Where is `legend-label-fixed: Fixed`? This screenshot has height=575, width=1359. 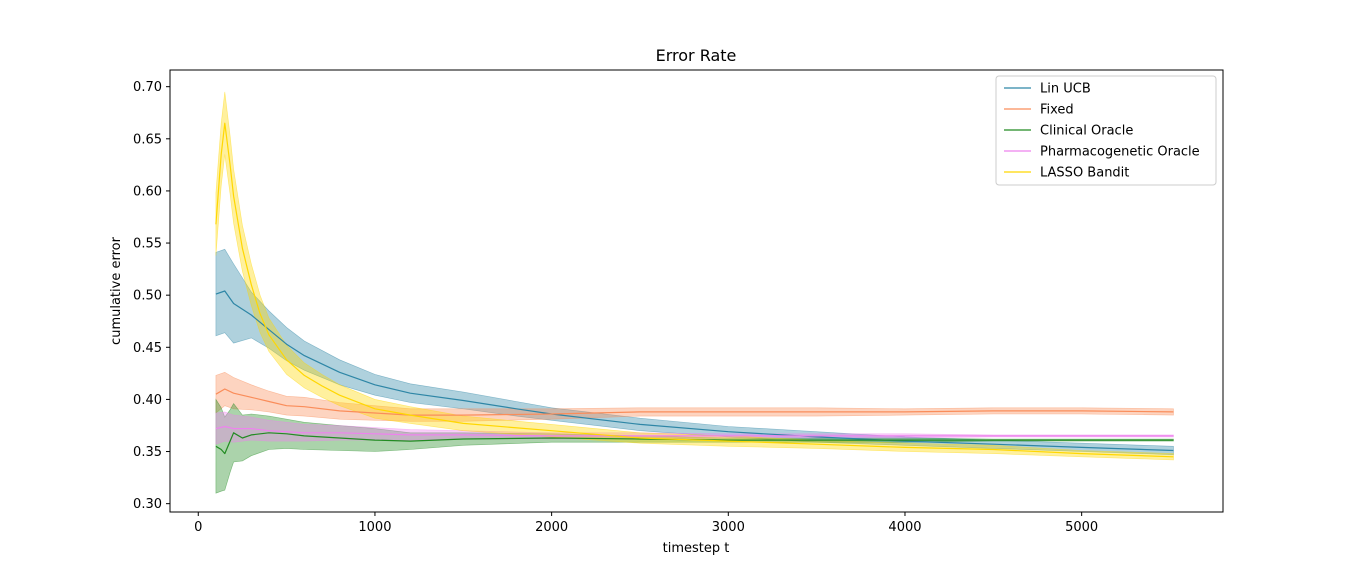
legend-label-fixed: Fixed is located at coordinates (1057, 110).